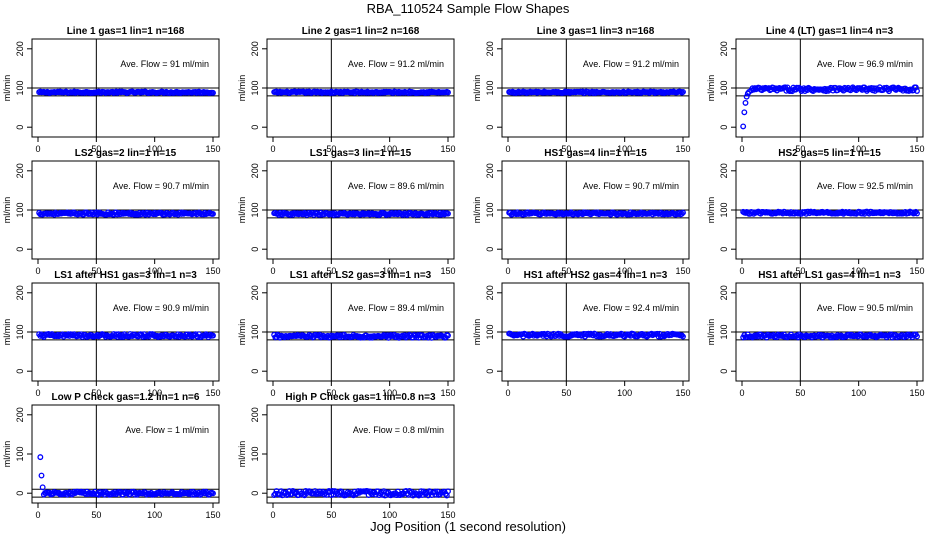 The width and height of the screenshot is (936, 540). I want to click on ave-flow-annotation: Ave. Flow = 90.5 ml/min, so click(865, 308).